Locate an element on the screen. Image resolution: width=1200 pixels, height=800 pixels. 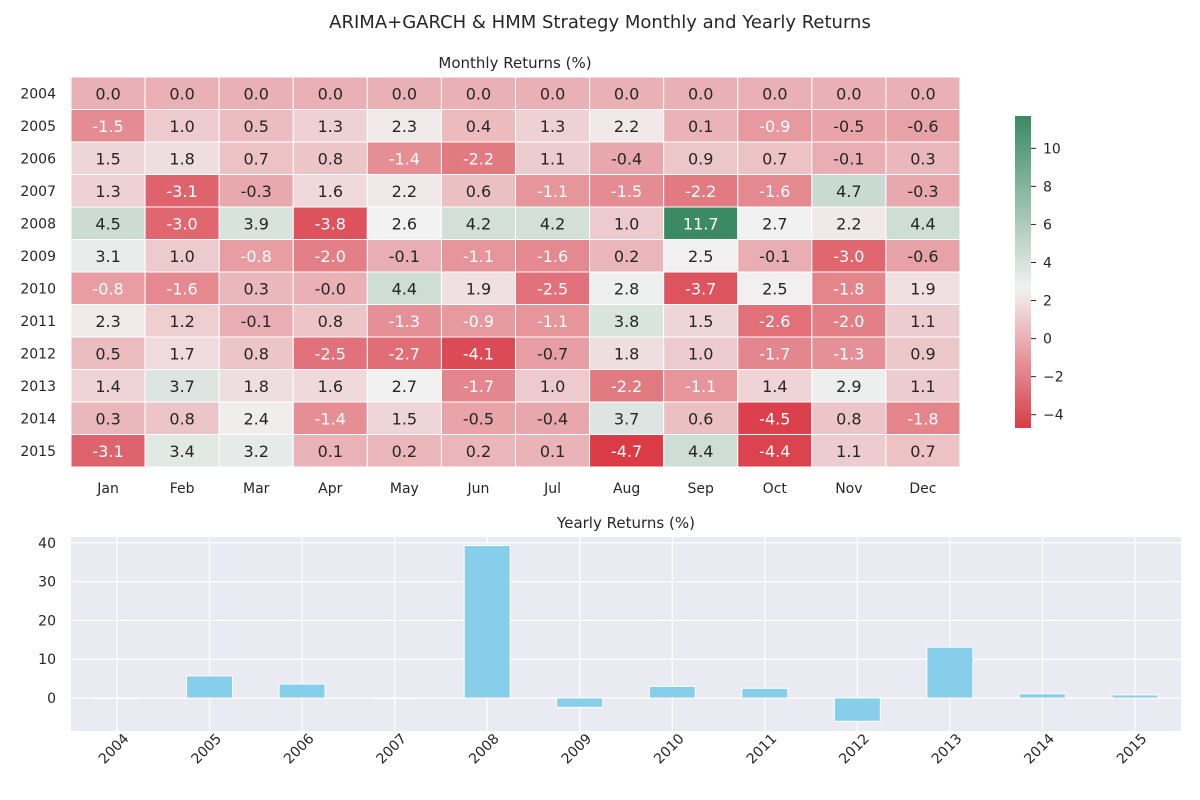
y-tick-label: 30 is located at coordinates (47, 583).